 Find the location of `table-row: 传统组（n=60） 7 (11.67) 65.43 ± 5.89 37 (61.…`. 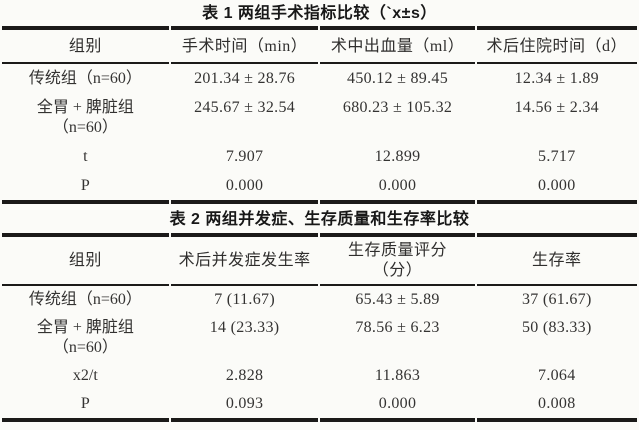

table-row: 传统组（n=60） 7 (11.67) 65.43 ± 5.89 37 (61.… is located at coordinates (319, 300).